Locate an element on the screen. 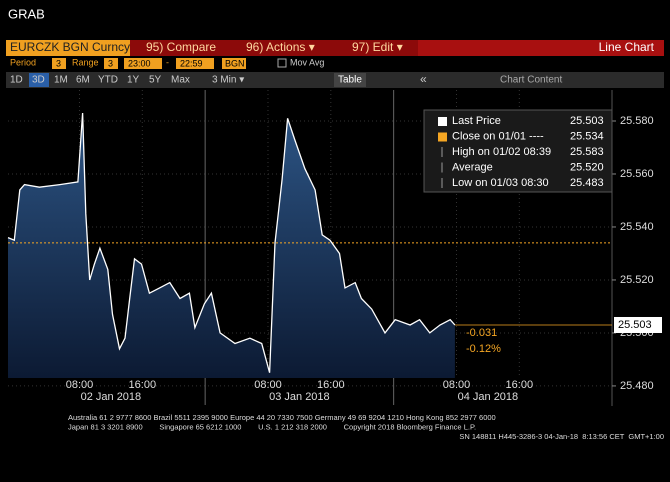 The image size is (670, 482). range-tab: Max is located at coordinates (180, 80).